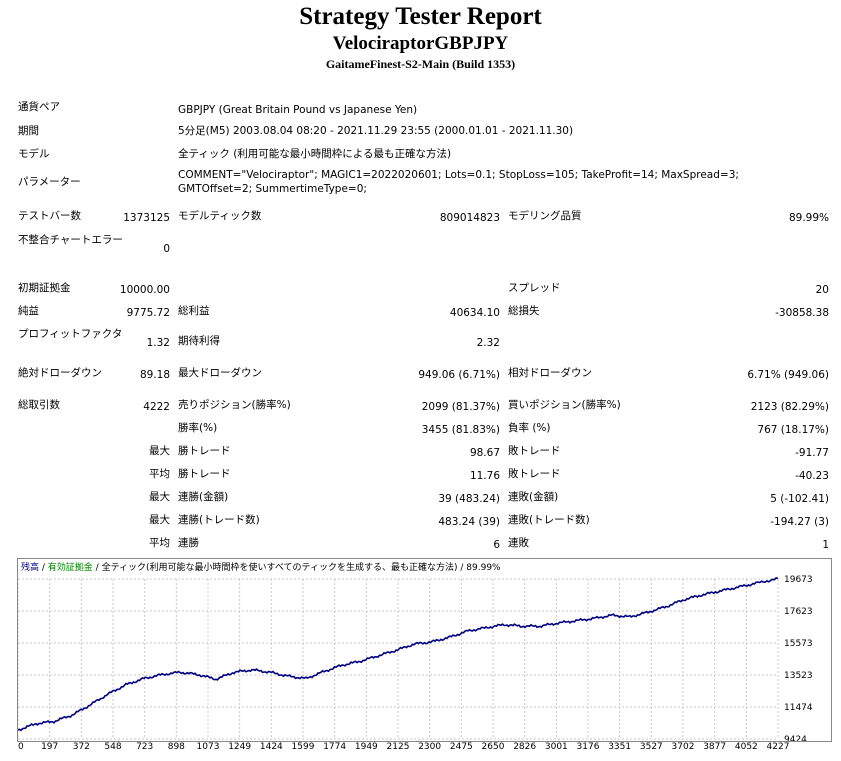  I want to click on avg-cons-wins-value: 6, so click(496, 545).